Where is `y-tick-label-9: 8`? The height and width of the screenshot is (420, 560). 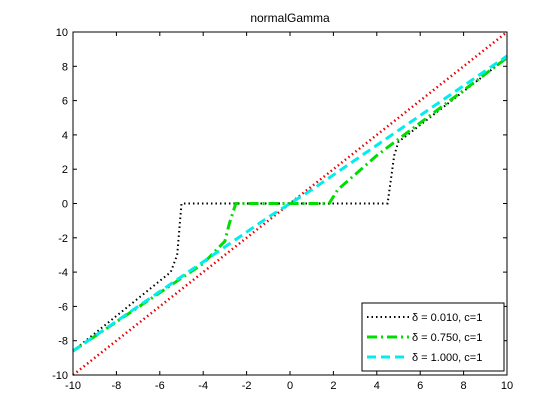 y-tick-label-9: 8 is located at coordinates (65, 67).